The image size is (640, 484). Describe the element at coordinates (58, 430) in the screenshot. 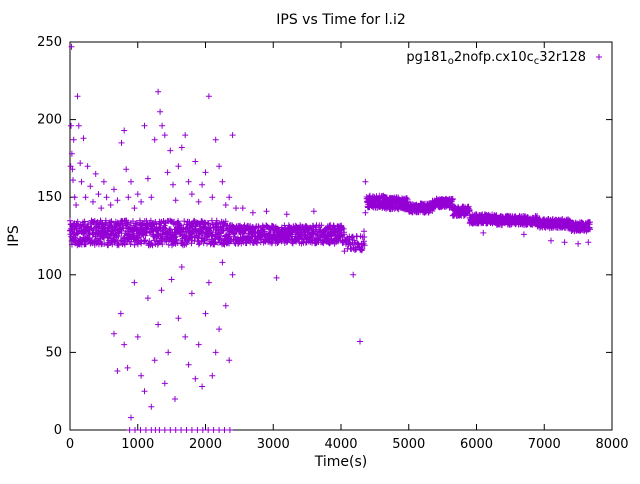

I see `y-tick-label: 0` at that location.